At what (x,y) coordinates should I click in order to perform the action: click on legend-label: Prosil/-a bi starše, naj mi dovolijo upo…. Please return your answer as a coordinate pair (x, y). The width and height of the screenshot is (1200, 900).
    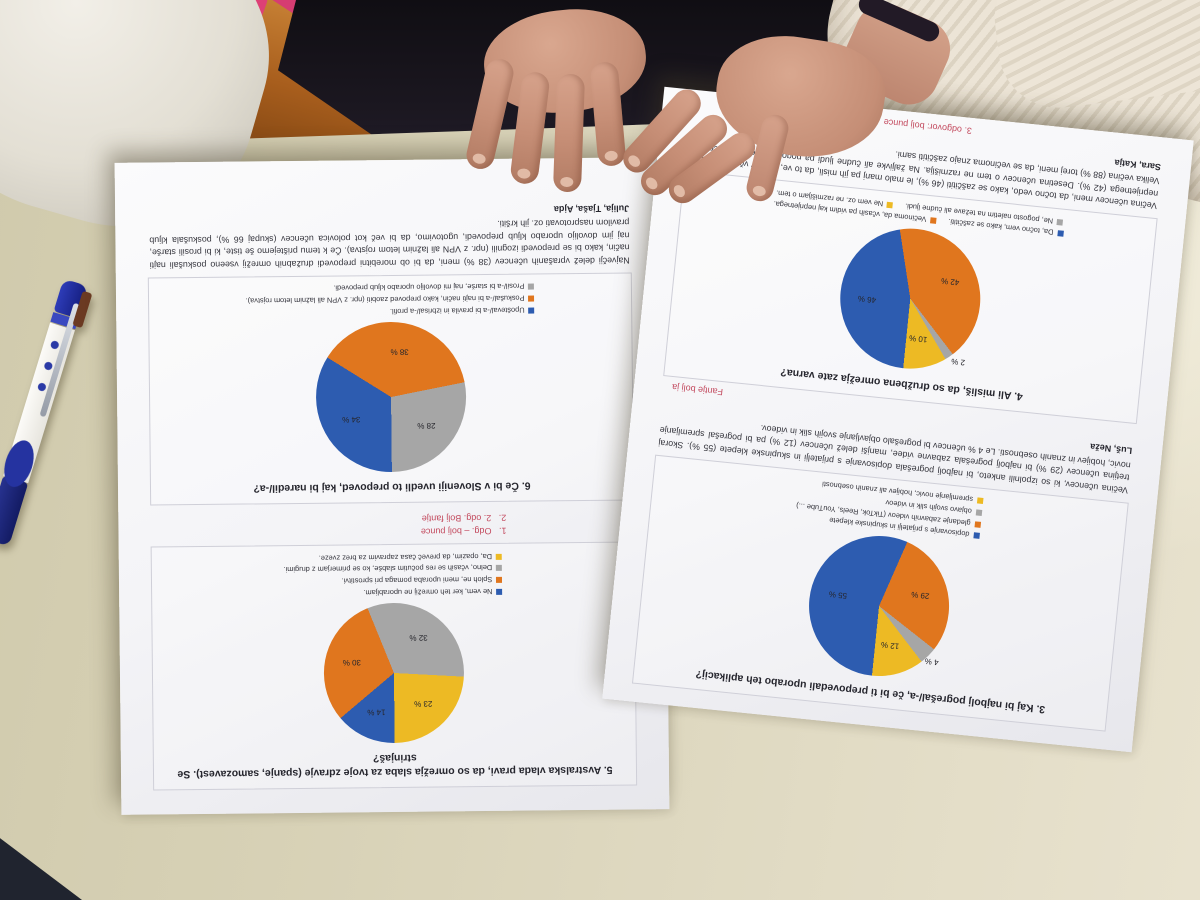
    Looking at the image, I should click on (429, 287).